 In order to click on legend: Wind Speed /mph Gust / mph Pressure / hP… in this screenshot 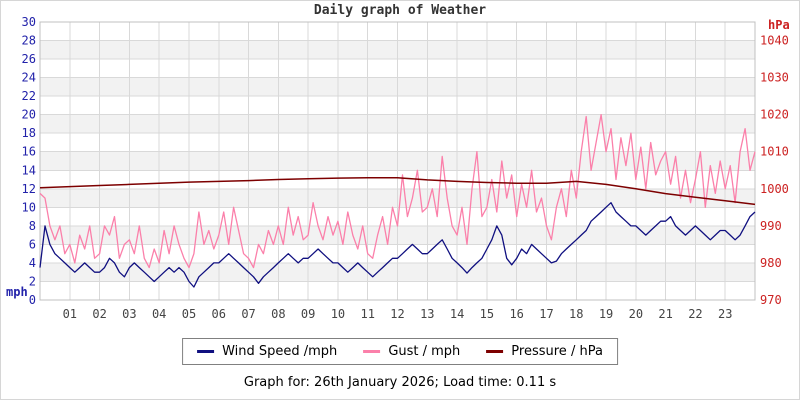, I will do `click(400, 351)`.